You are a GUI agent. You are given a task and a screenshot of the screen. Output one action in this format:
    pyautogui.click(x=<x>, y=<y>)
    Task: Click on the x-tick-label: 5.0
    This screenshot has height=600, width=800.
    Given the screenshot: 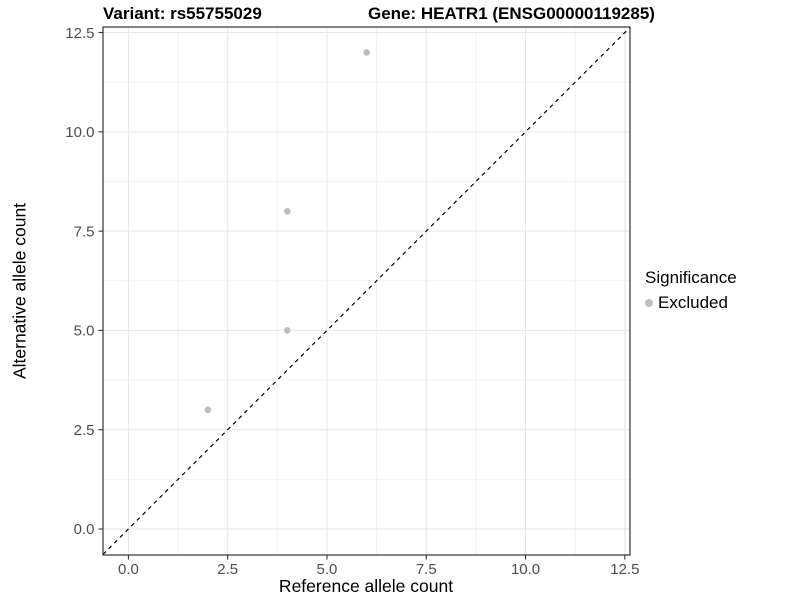 What is the action you would take?
    pyautogui.click(x=327, y=569)
    